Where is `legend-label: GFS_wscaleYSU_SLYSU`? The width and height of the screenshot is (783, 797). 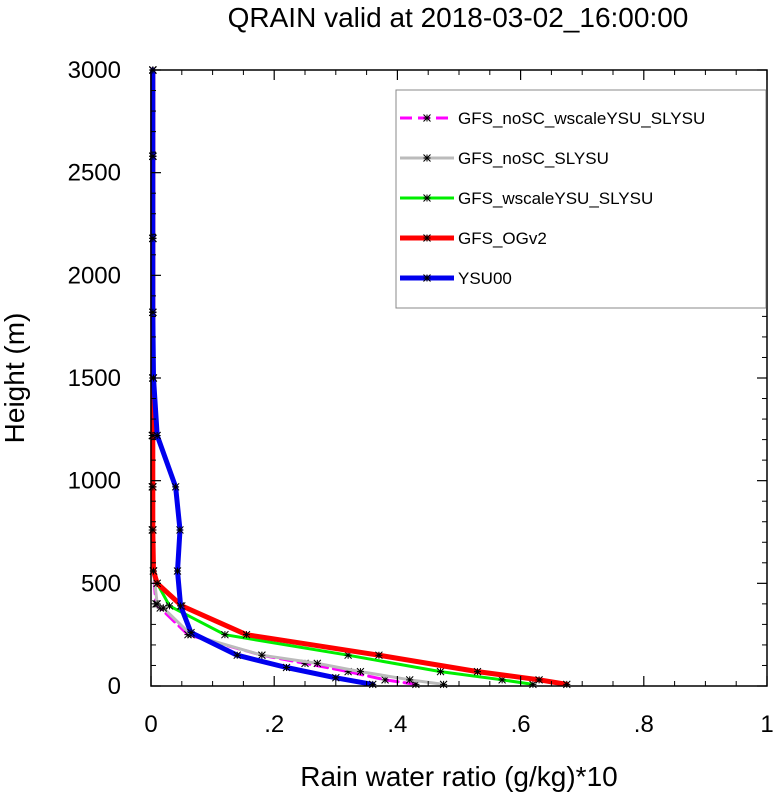 legend-label: GFS_wscaleYSU_SLYSU is located at coordinates (555, 198).